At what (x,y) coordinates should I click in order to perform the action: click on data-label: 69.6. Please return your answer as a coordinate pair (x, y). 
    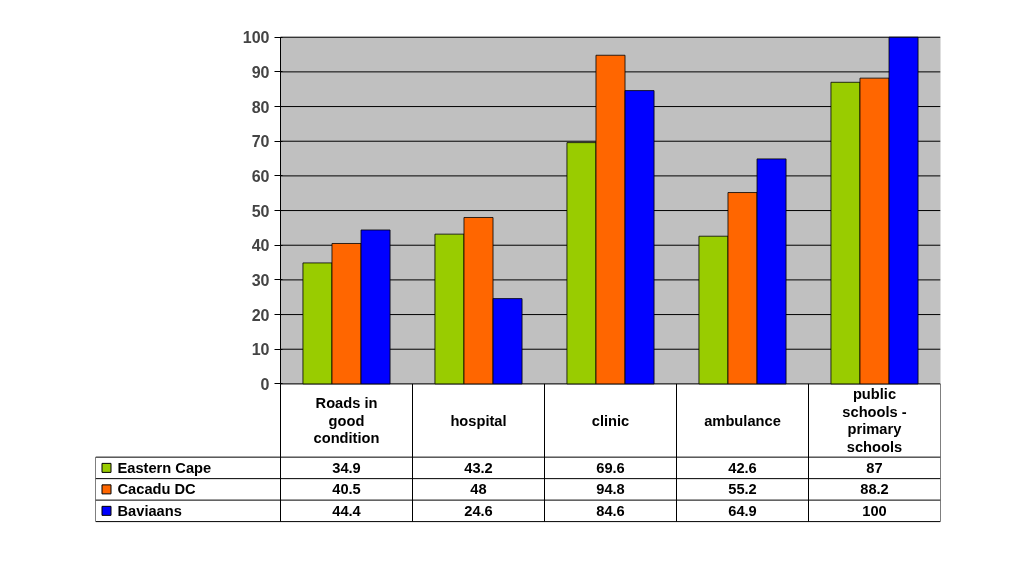
    Looking at the image, I should click on (610, 467).